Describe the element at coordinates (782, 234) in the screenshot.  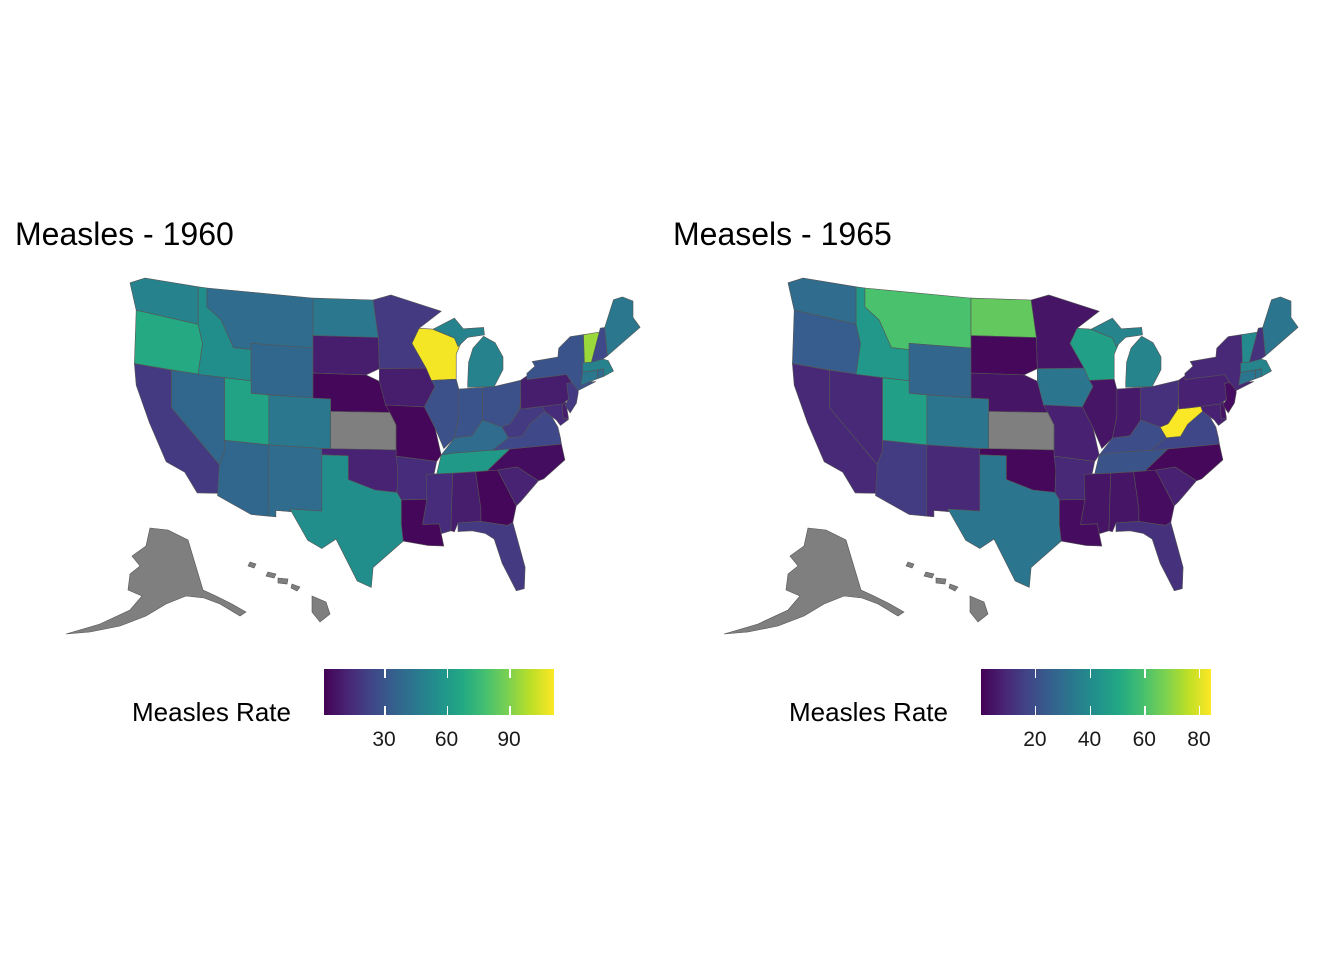
I see `map-title: Measels - 1965` at that location.